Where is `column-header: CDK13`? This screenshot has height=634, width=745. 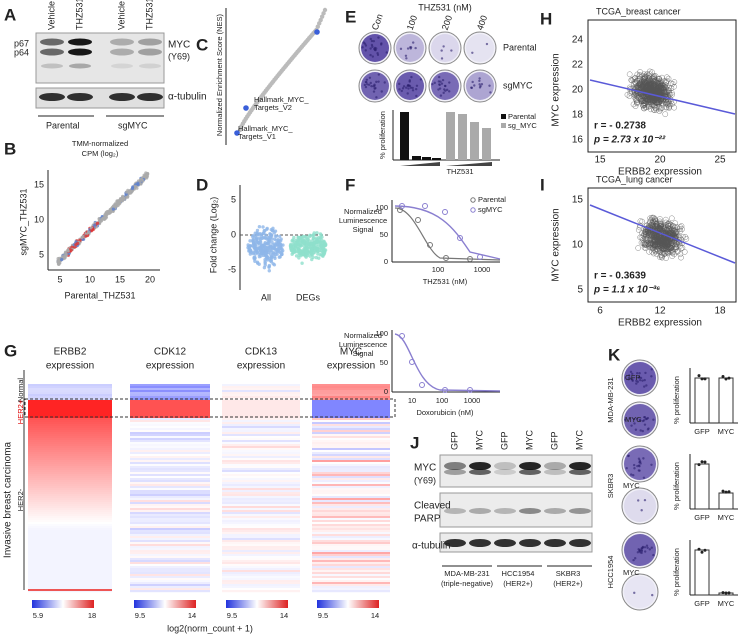 column-header: CDK13 is located at coordinates (261, 352).